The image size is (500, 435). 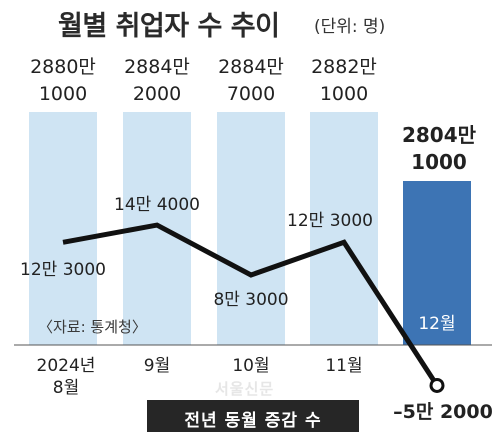 What do you see at coordinates (169, 26) in the screenshot?
I see `chart-title: 월별 취업자 수 추이` at bounding box center [169, 26].